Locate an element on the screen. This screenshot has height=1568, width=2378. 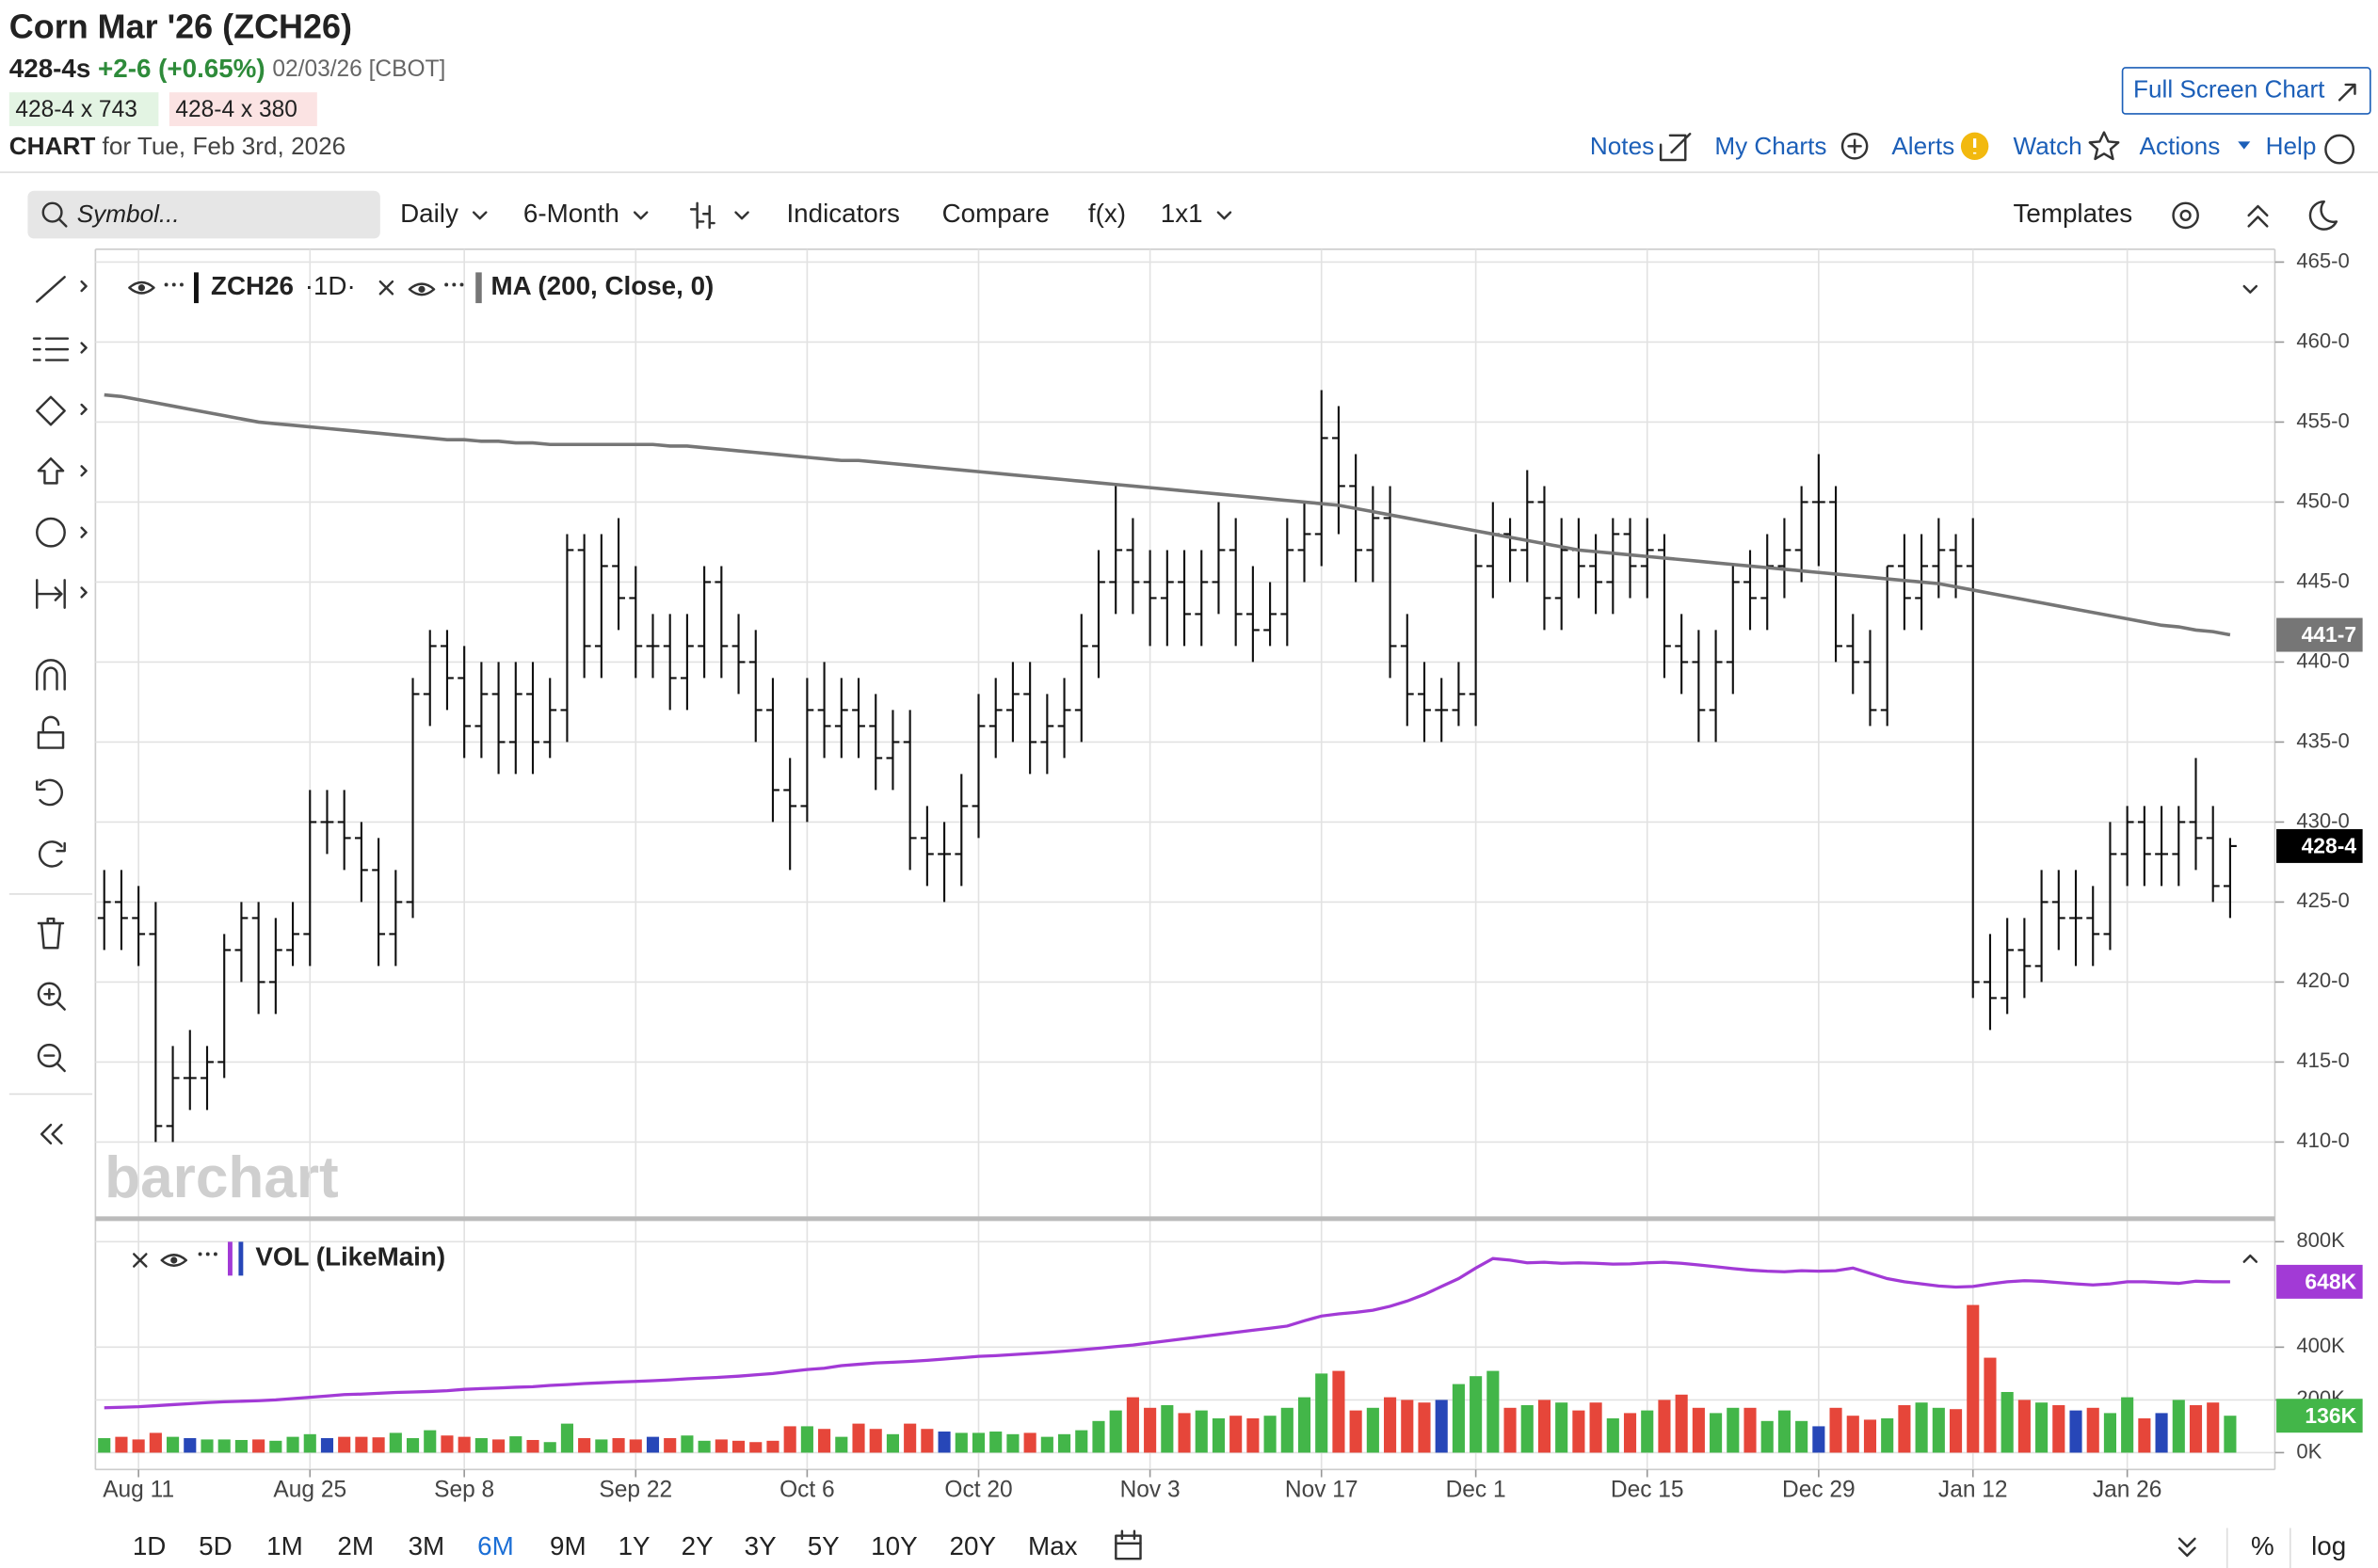
log-scale: log is located at coordinates (2328, 1545).